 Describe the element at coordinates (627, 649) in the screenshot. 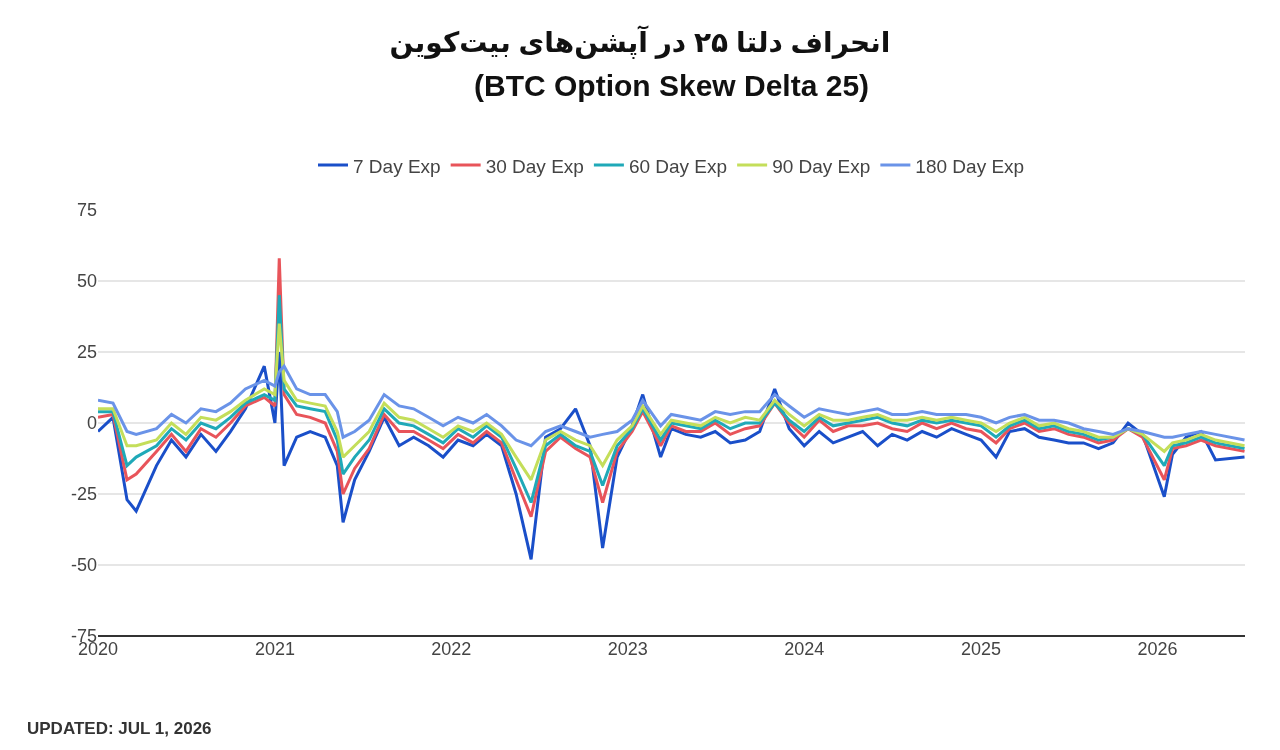

I see `x-tick-label: 2023` at that location.